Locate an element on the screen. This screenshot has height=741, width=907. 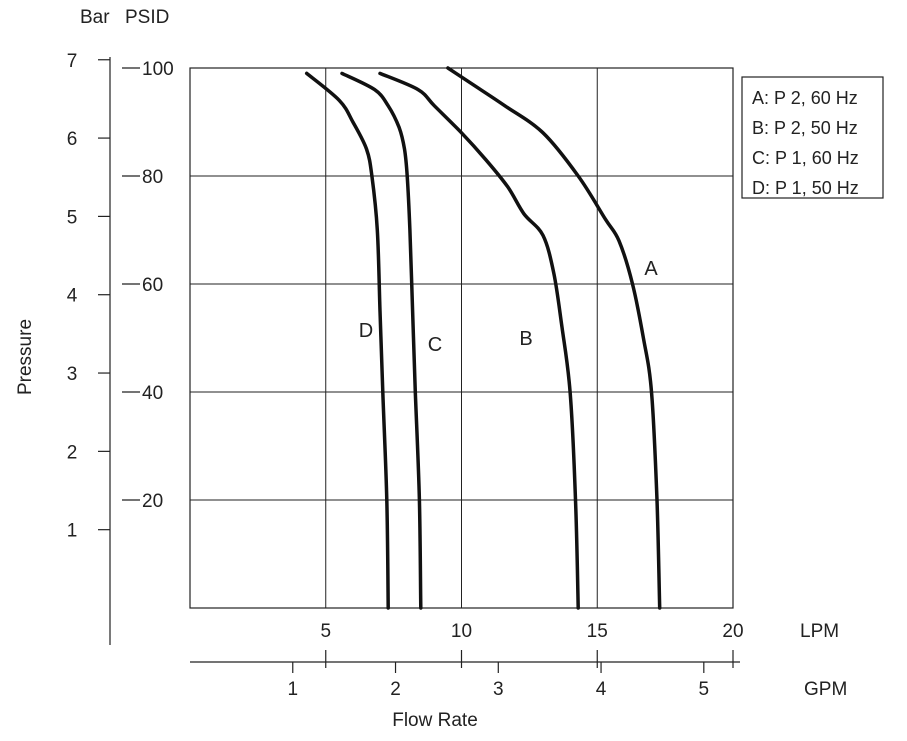
psid-tick-label: 40 is located at coordinates (152, 393).